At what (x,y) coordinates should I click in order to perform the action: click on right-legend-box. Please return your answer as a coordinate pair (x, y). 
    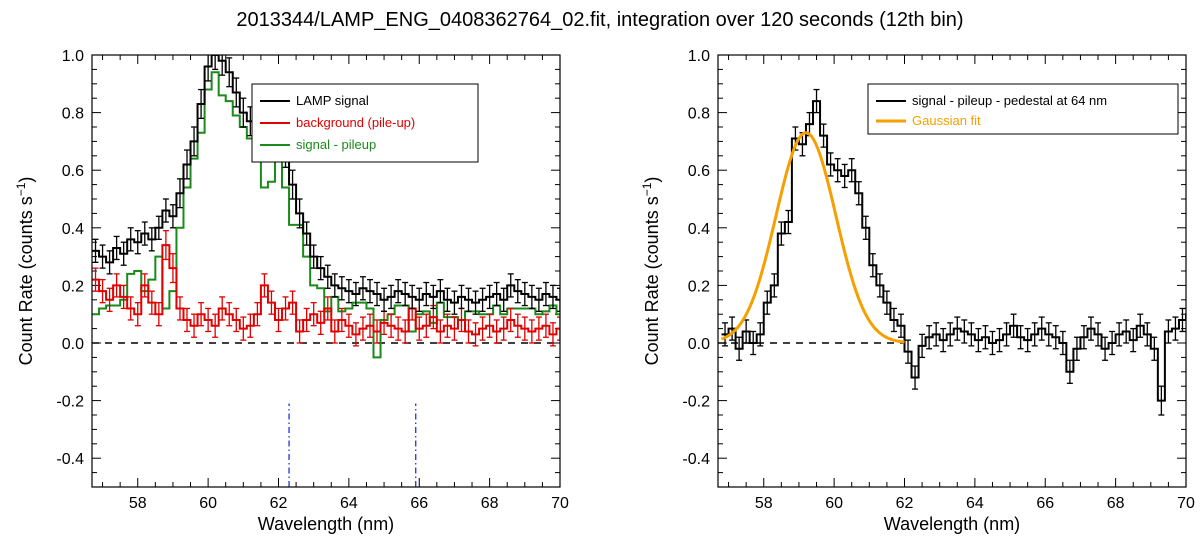
    Looking at the image, I should click on (1023, 109).